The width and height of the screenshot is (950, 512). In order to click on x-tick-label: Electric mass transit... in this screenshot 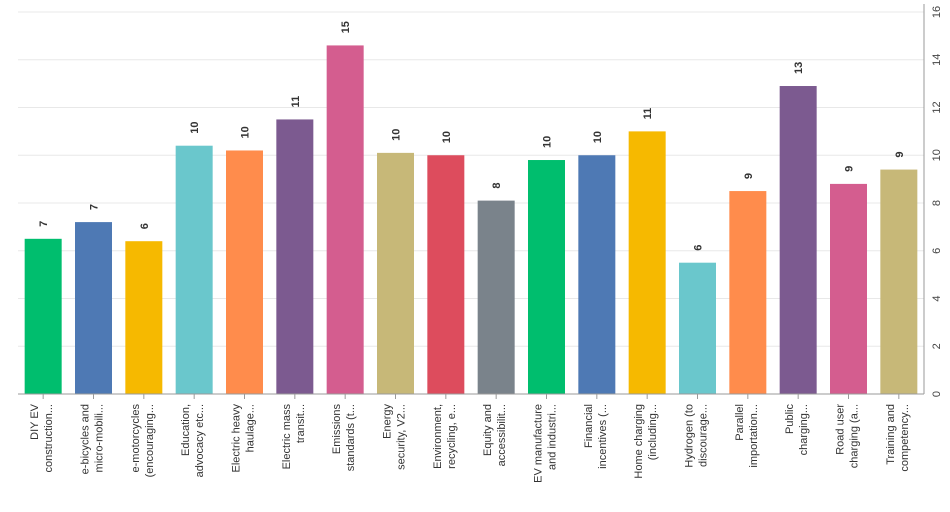, I will do `click(294, 437)`.